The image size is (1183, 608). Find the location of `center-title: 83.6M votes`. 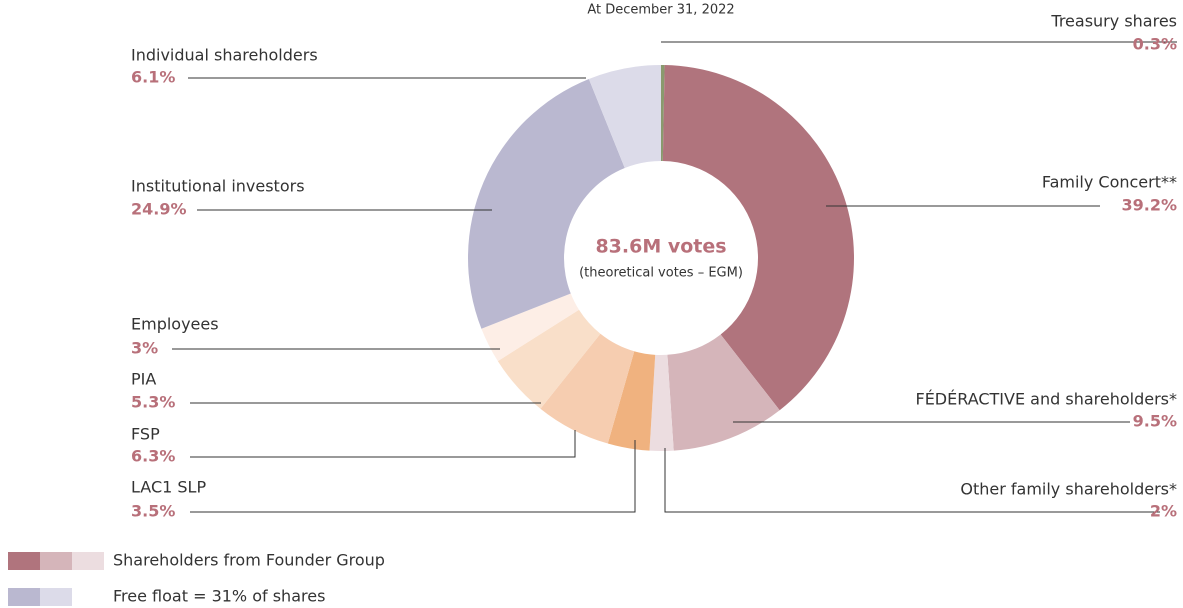

center-title: 83.6M votes is located at coordinates (660, 247).